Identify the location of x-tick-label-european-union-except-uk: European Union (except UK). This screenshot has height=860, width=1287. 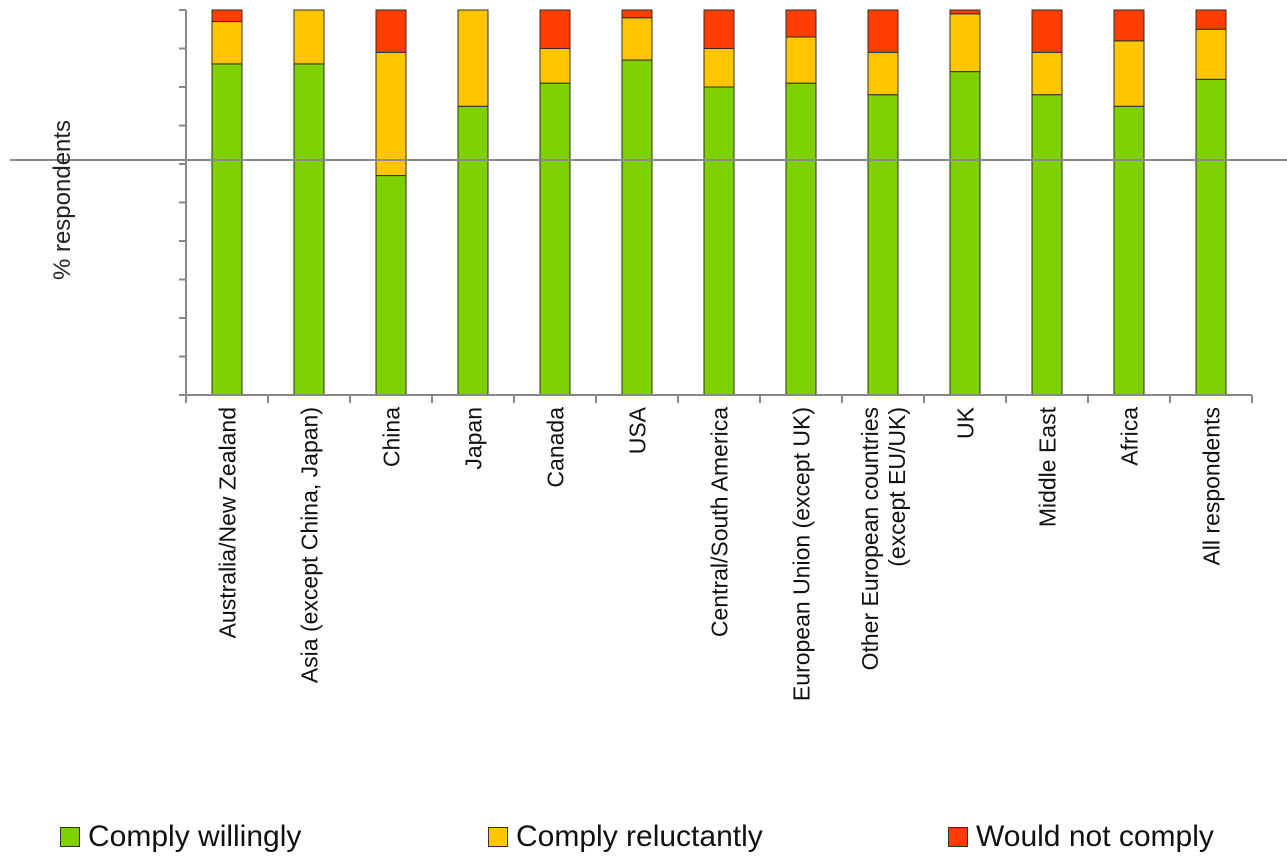
(801, 554).